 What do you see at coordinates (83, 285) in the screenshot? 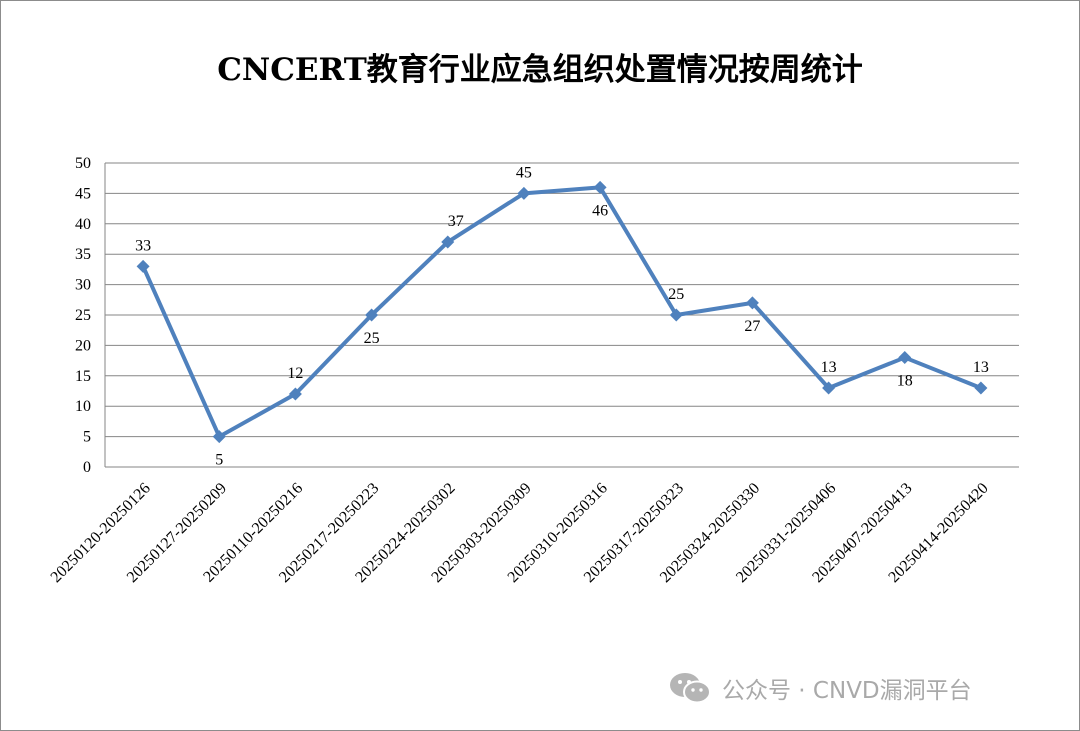
I see `y-tick-label: 30` at bounding box center [83, 285].